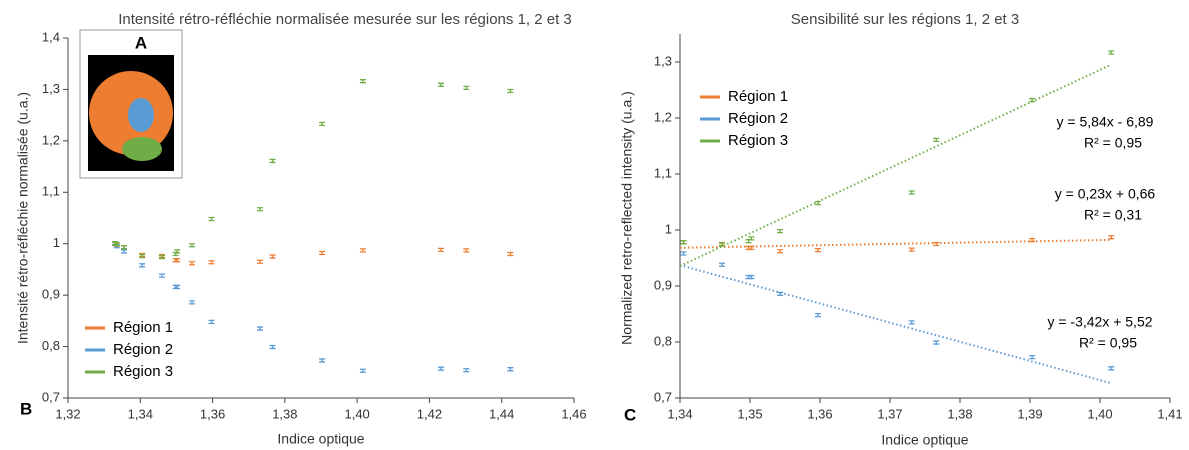  What do you see at coordinates (51, 191) in the screenshot?
I see `y-tick-label: 1,1` at bounding box center [51, 191].